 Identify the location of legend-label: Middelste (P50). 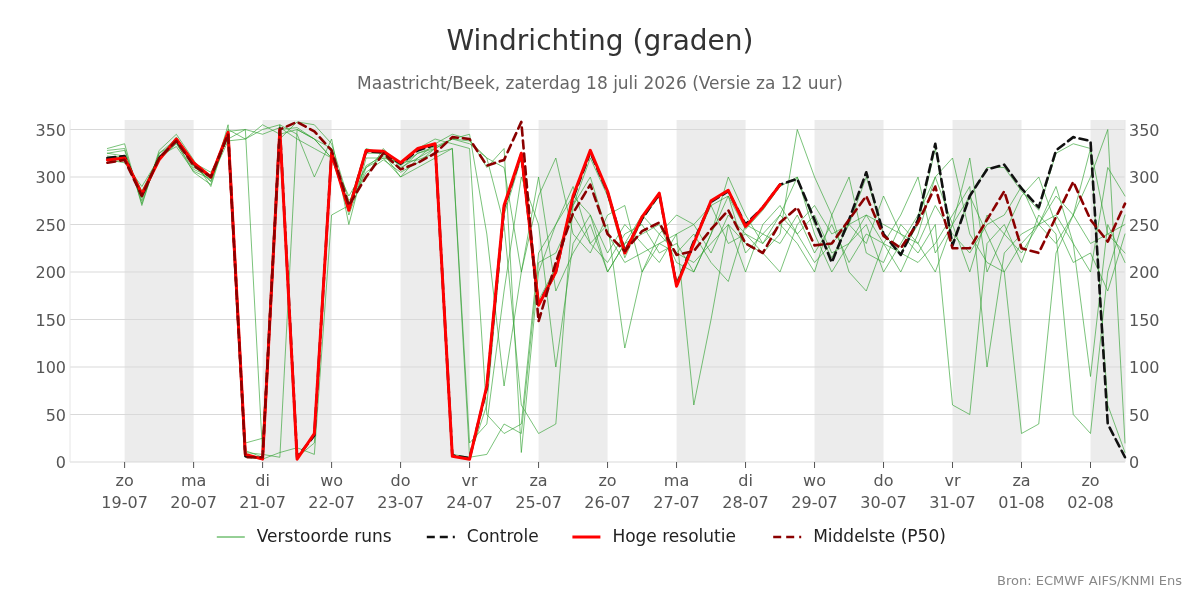
(879, 536).